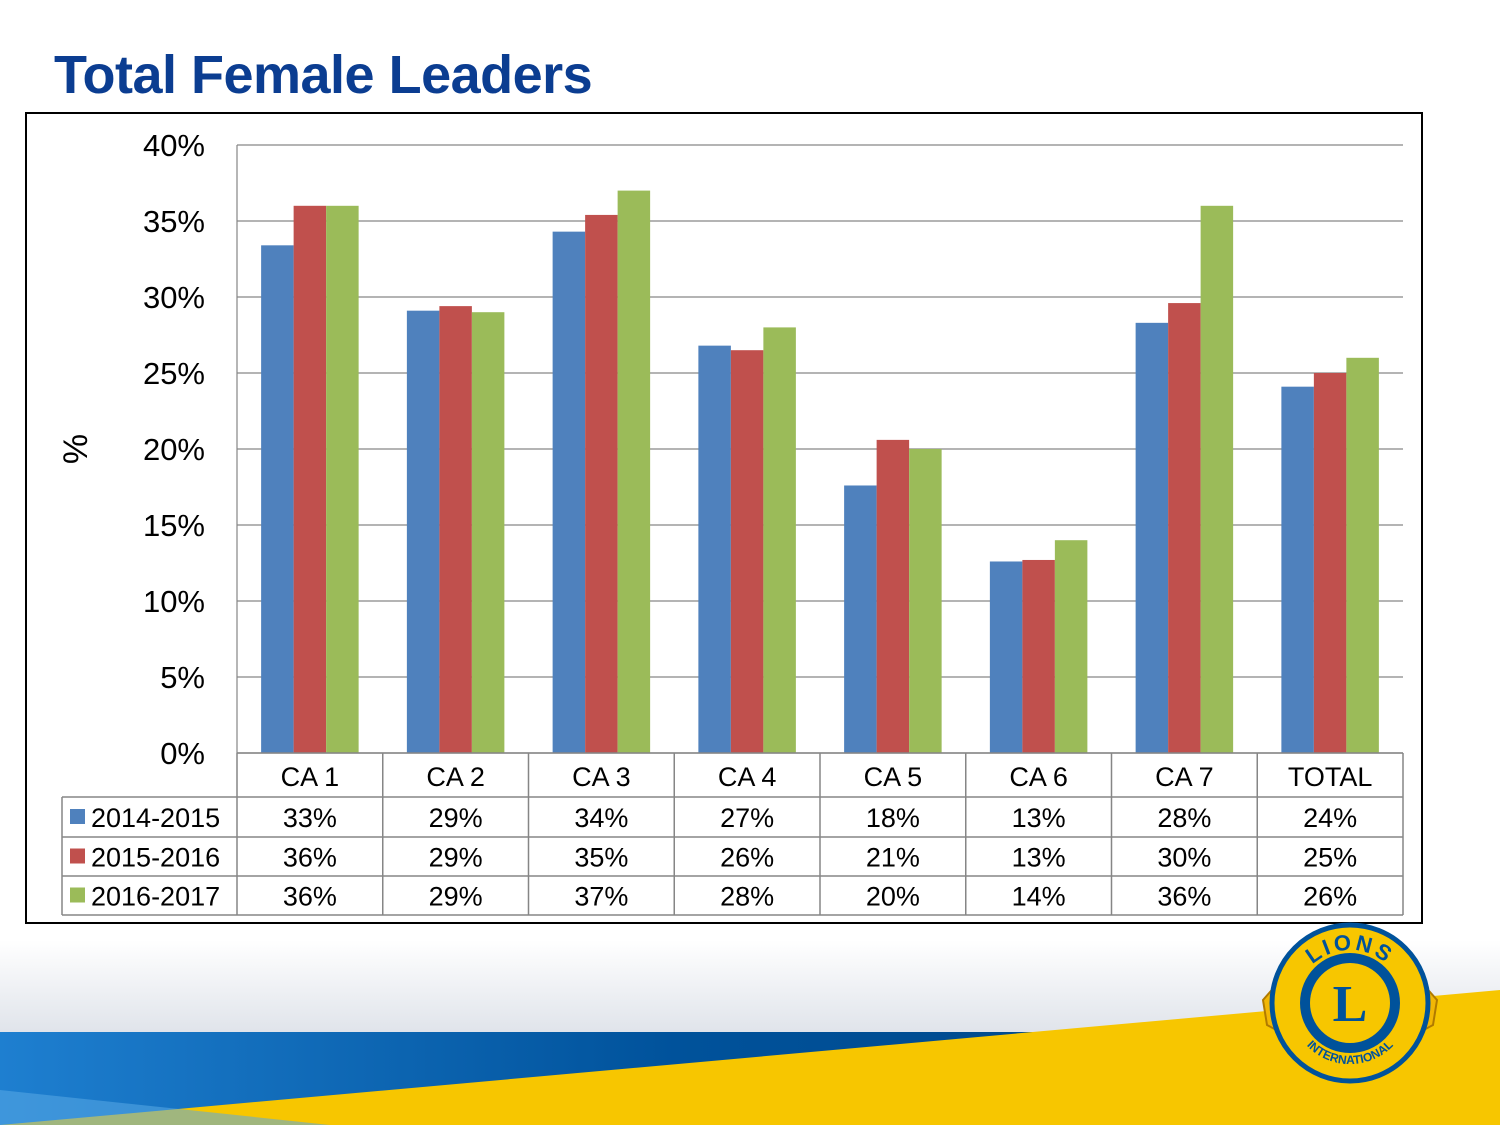  What do you see at coordinates (310, 818) in the screenshot?
I see `data-table-cell: 33%` at bounding box center [310, 818].